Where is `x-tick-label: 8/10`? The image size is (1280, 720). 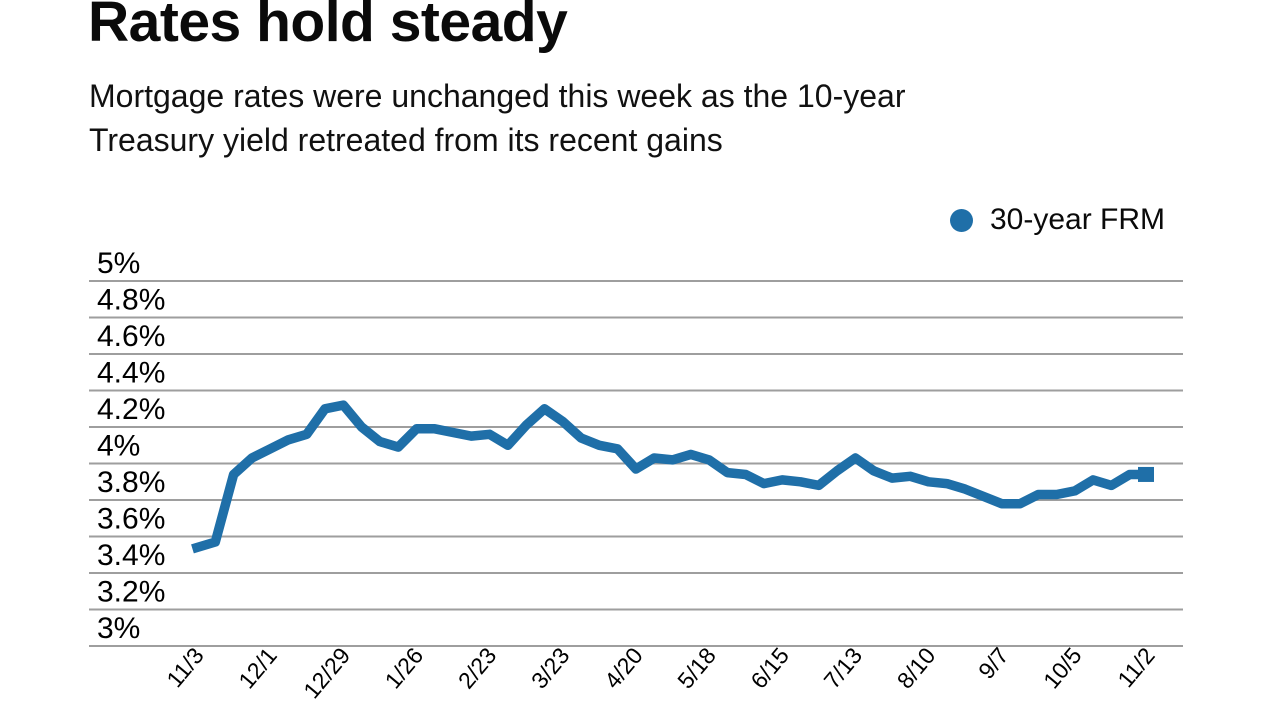
x-tick-label: 8/10 is located at coordinates (916, 668).